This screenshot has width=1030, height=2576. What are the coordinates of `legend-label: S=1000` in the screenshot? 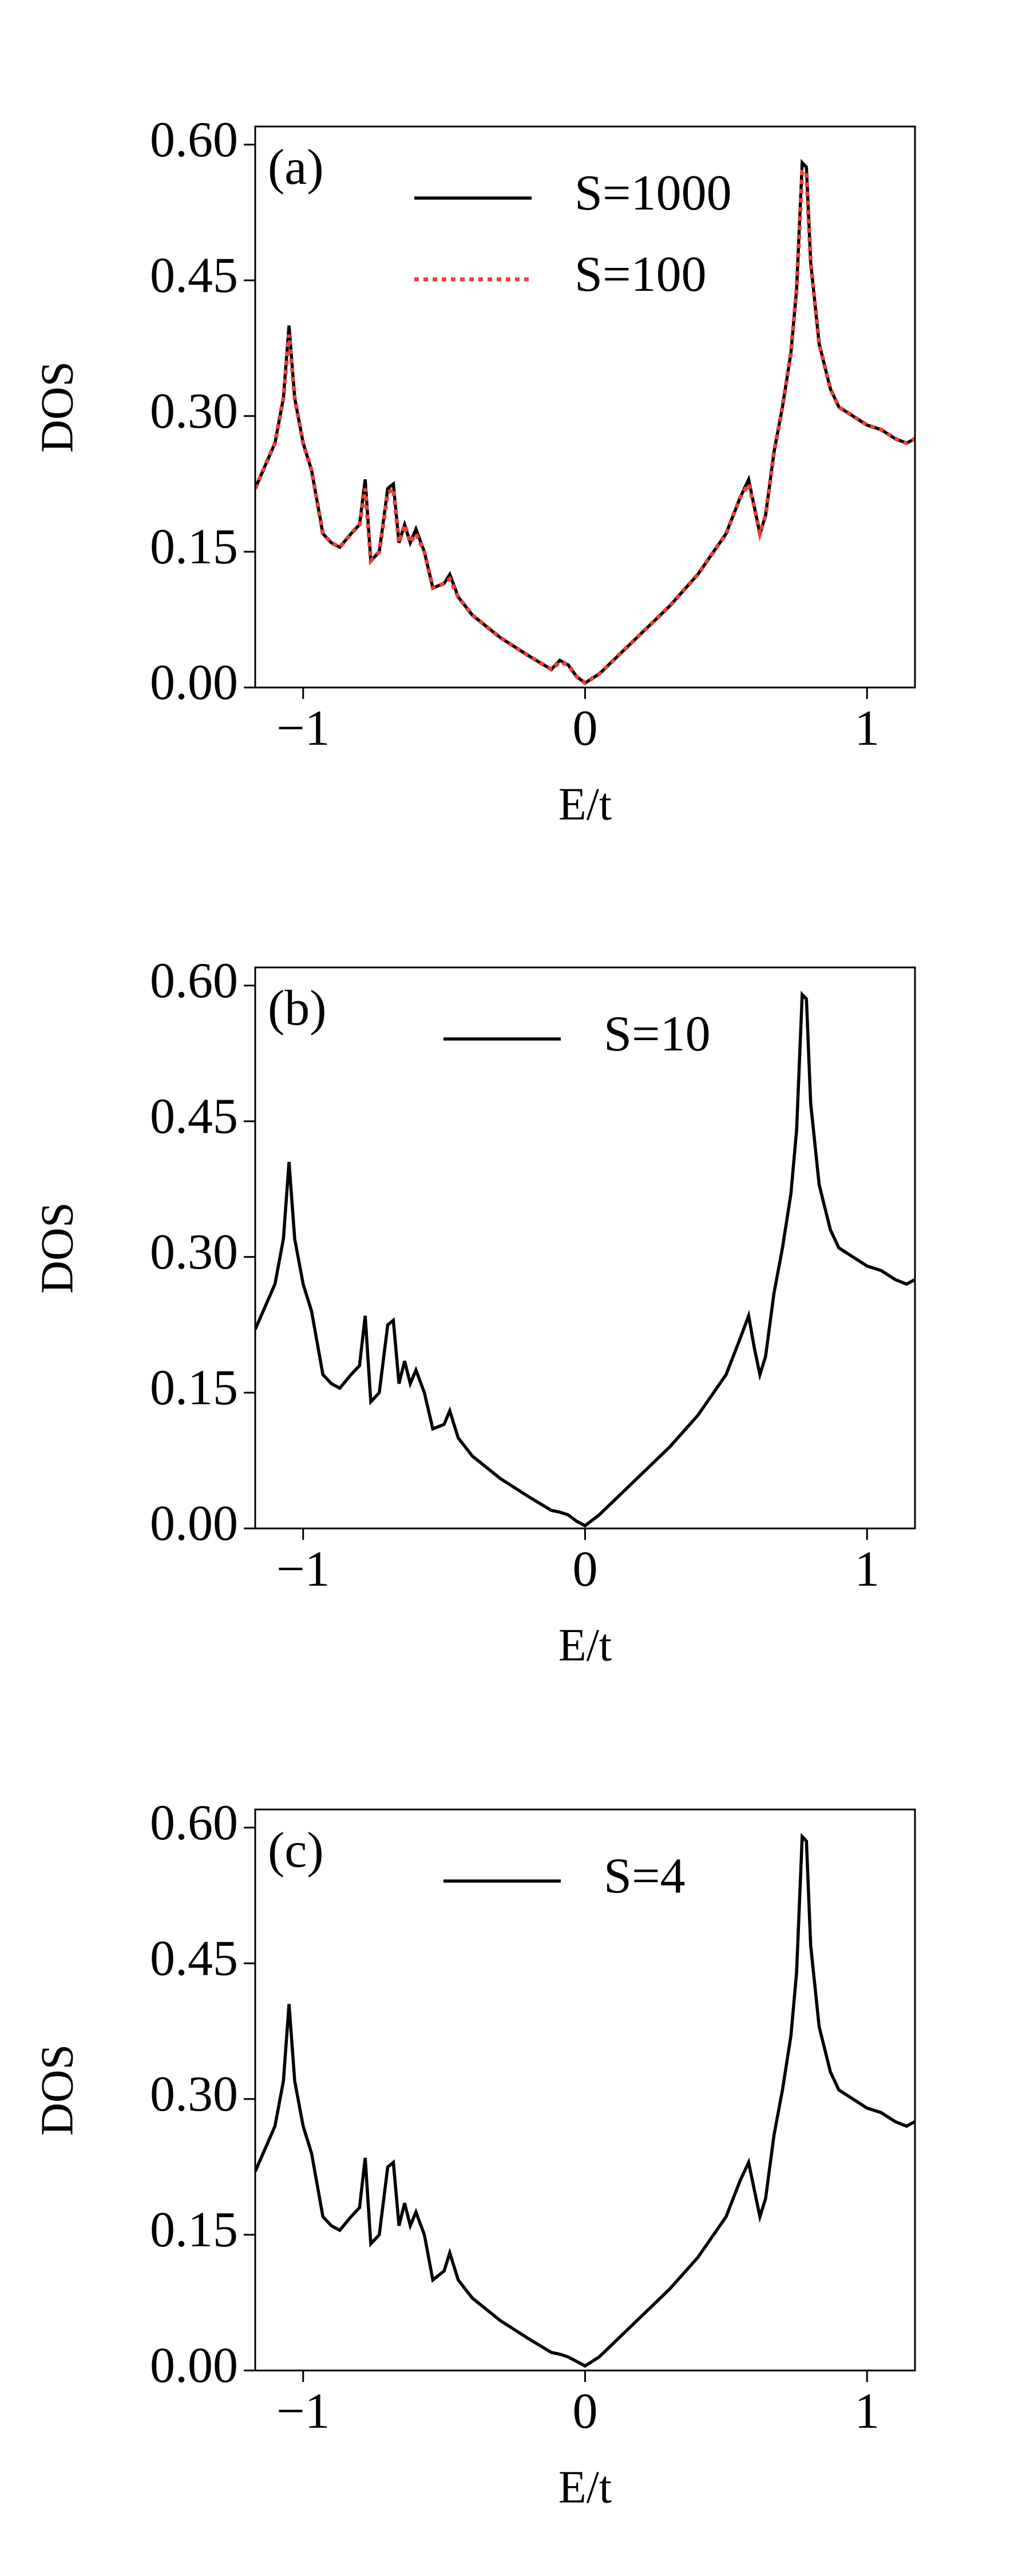 It's located at (653, 193).